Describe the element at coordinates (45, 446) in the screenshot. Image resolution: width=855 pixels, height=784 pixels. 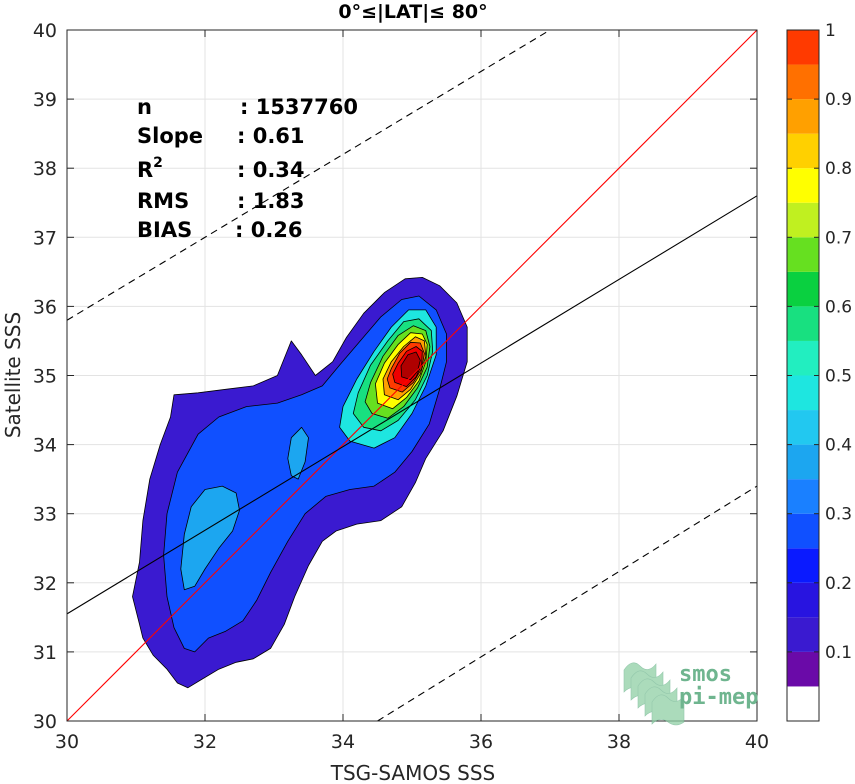
I see `y-tick-label: 34` at that location.